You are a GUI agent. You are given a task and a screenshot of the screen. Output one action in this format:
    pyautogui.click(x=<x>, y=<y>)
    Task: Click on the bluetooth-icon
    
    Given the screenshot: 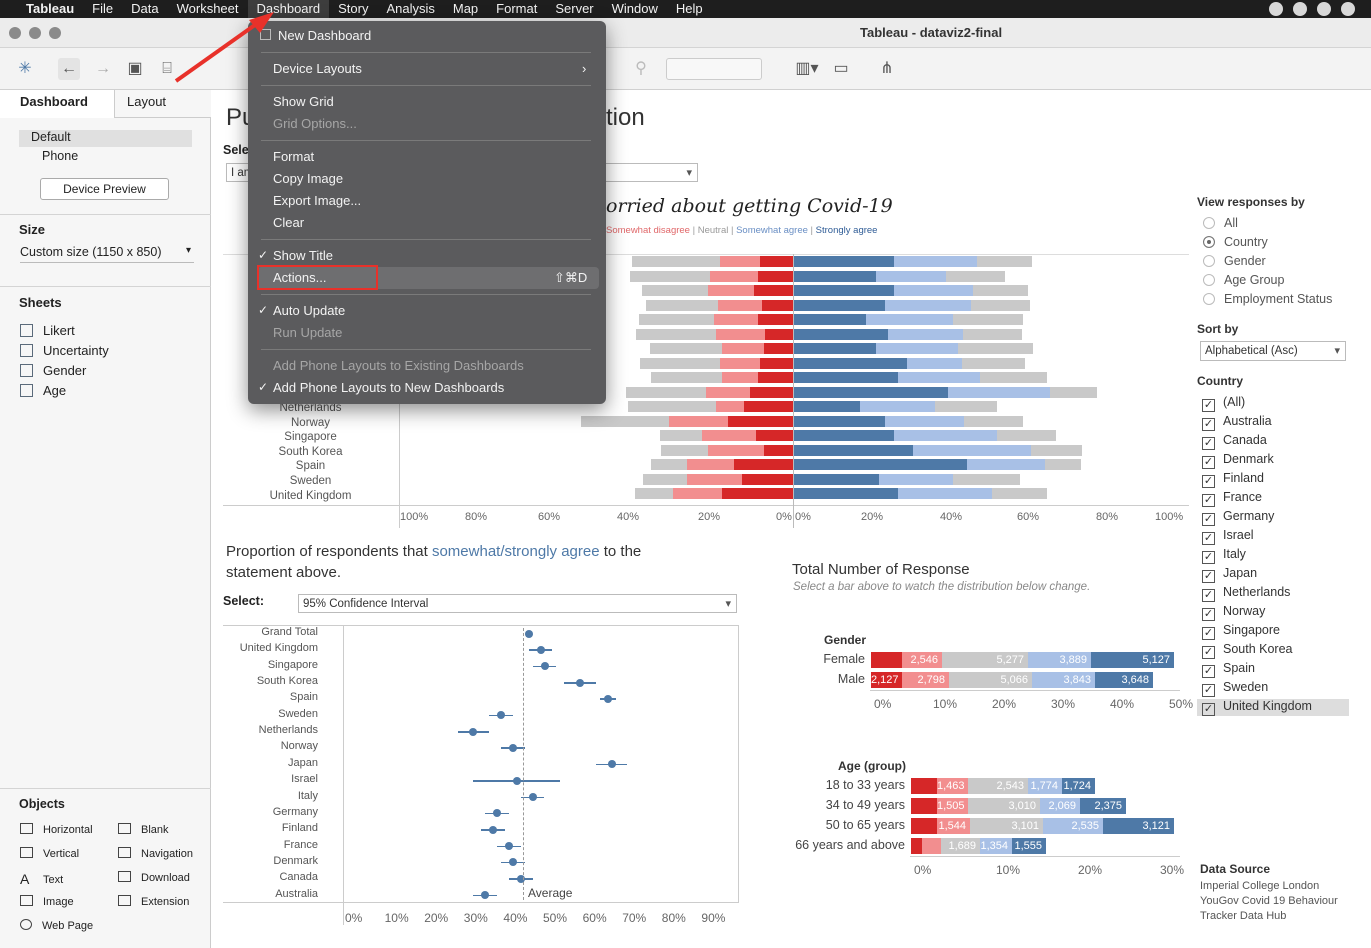 What is the action you would take?
    pyautogui.click(x=1348, y=9)
    